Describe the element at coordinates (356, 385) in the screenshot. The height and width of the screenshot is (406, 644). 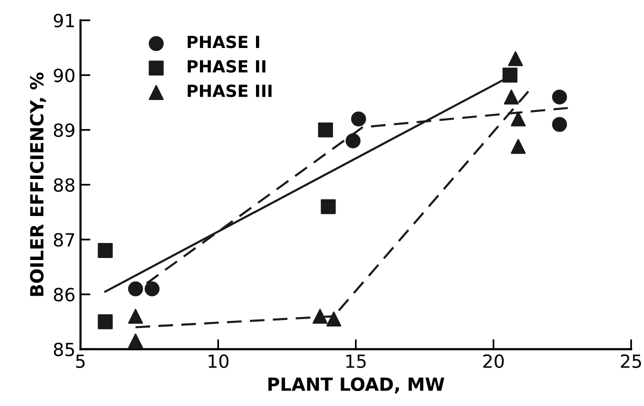
I see `x-axis-title: PLANT LOAD, MW` at that location.